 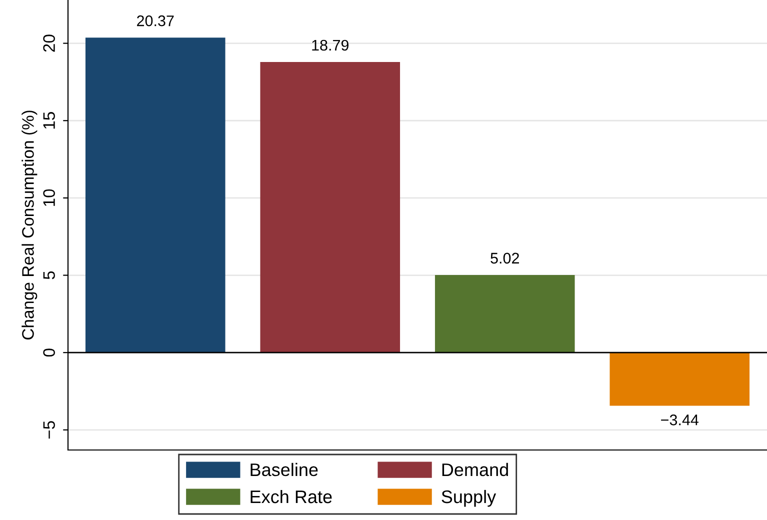 What do you see at coordinates (49, 197) in the screenshot?
I see `y-tick-label: 10` at bounding box center [49, 197].